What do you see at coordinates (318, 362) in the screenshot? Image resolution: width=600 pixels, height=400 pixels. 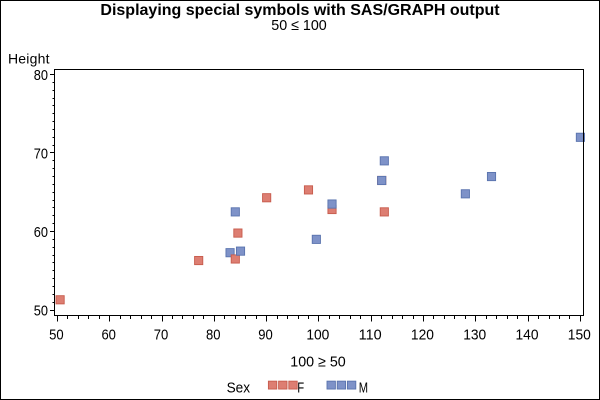 I see `svg-text: 100 ≥ 50` at bounding box center [318, 362].